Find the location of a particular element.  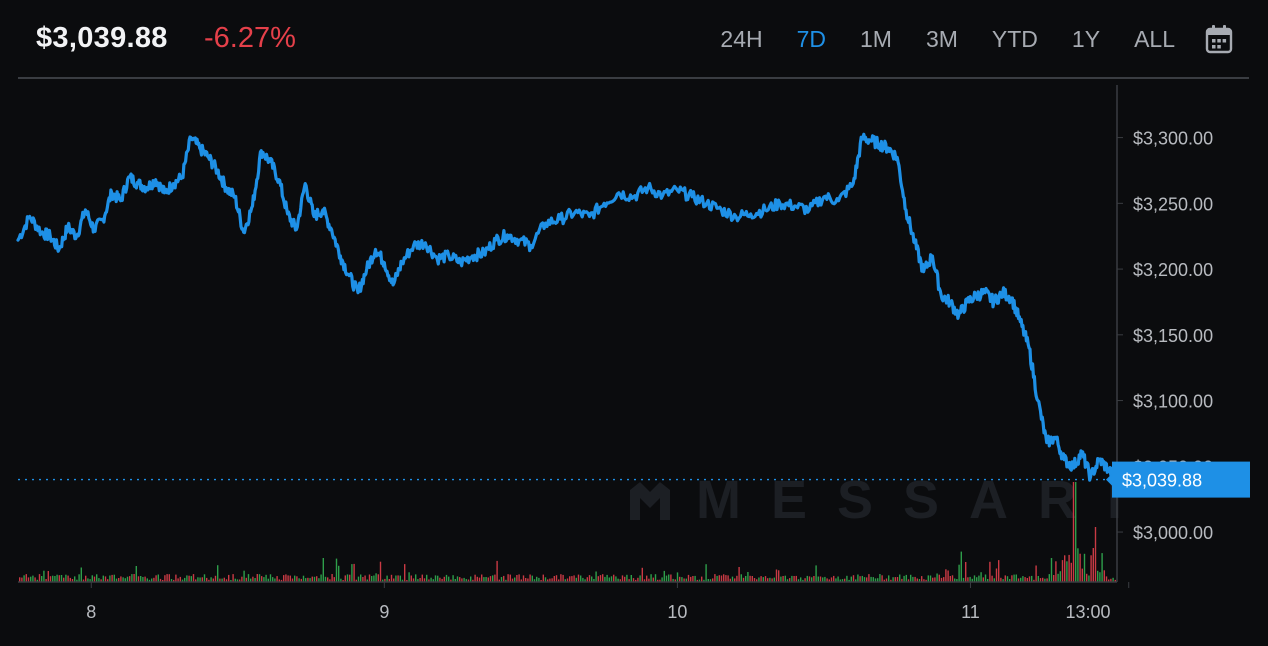

range-button-ytd: YTD is located at coordinates (1014, 39).